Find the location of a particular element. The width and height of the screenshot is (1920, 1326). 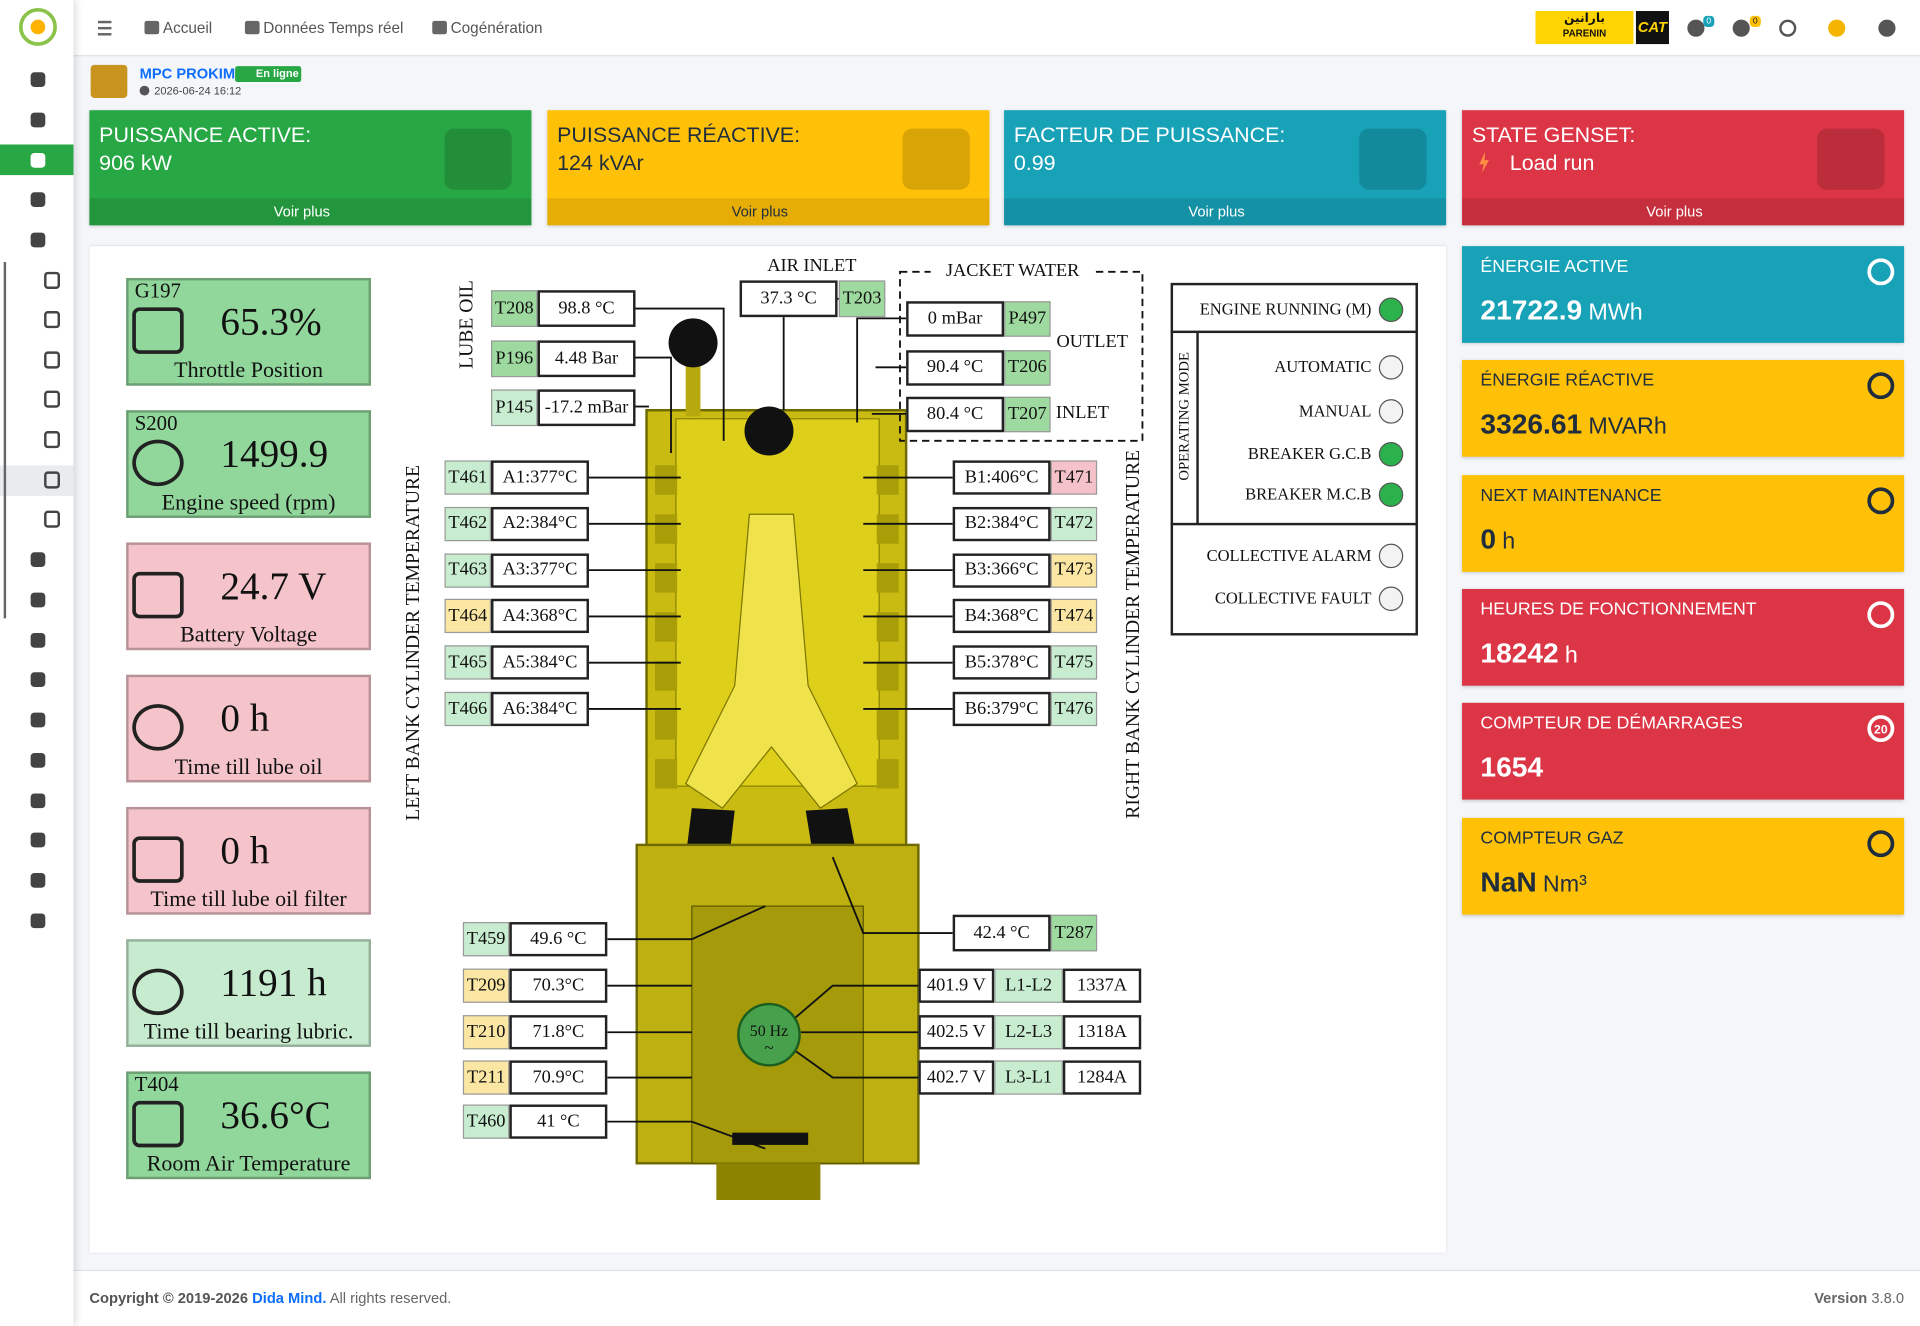

sensor-value: -17.2 mBar is located at coordinates (586, 408).